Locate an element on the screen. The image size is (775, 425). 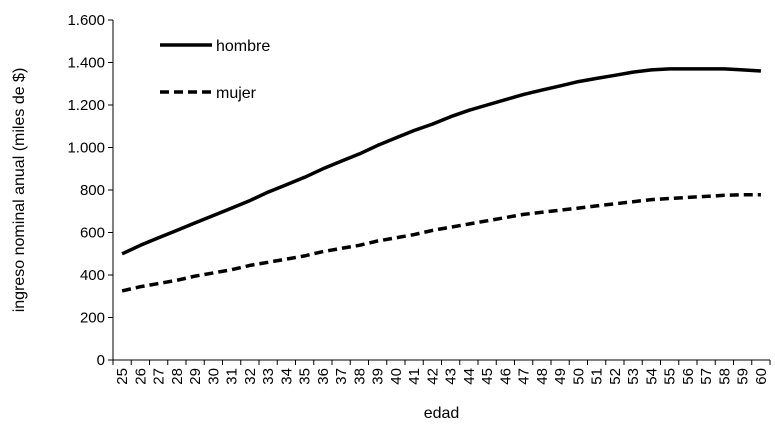
y-tick-label: 600 is located at coordinates (92, 233).